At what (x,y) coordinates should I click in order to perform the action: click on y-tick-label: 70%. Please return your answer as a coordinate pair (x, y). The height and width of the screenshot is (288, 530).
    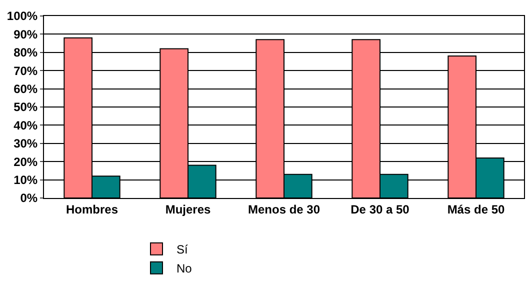
    Looking at the image, I should click on (26, 71).